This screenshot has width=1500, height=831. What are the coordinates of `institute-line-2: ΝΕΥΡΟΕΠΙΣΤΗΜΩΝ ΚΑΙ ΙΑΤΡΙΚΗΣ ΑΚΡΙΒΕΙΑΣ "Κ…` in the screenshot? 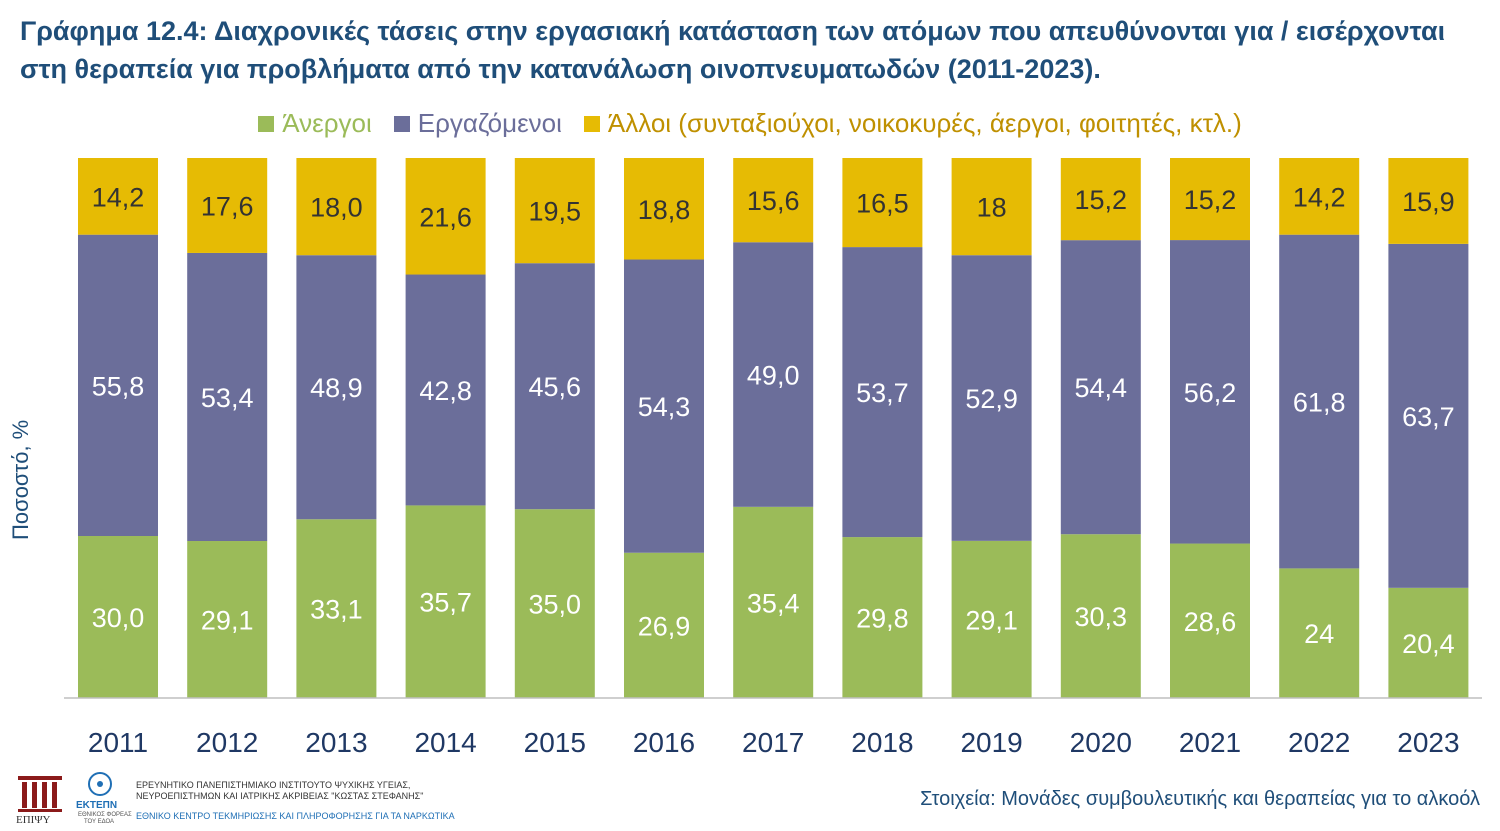 It's located at (280, 796).